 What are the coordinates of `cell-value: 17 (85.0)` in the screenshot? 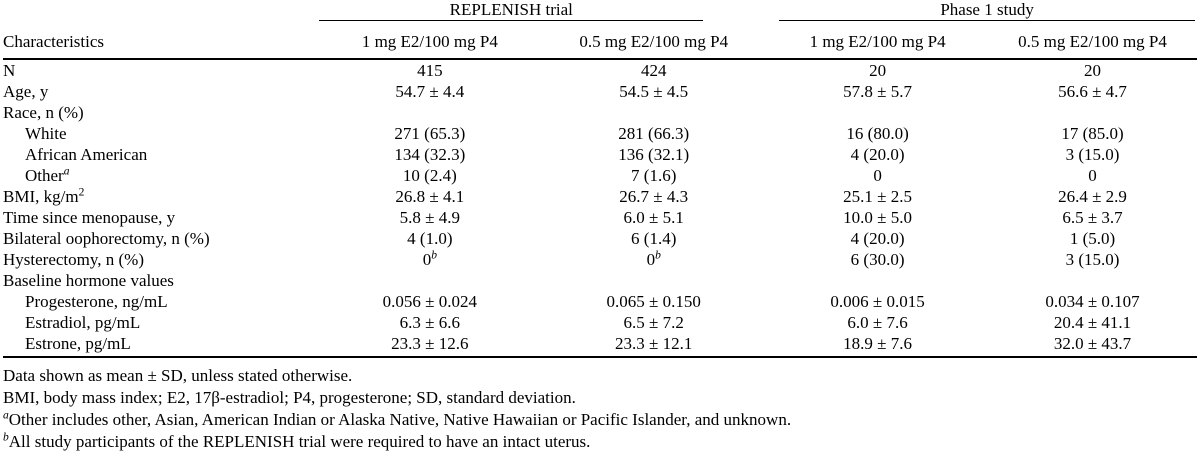 It's located at (1092, 133).